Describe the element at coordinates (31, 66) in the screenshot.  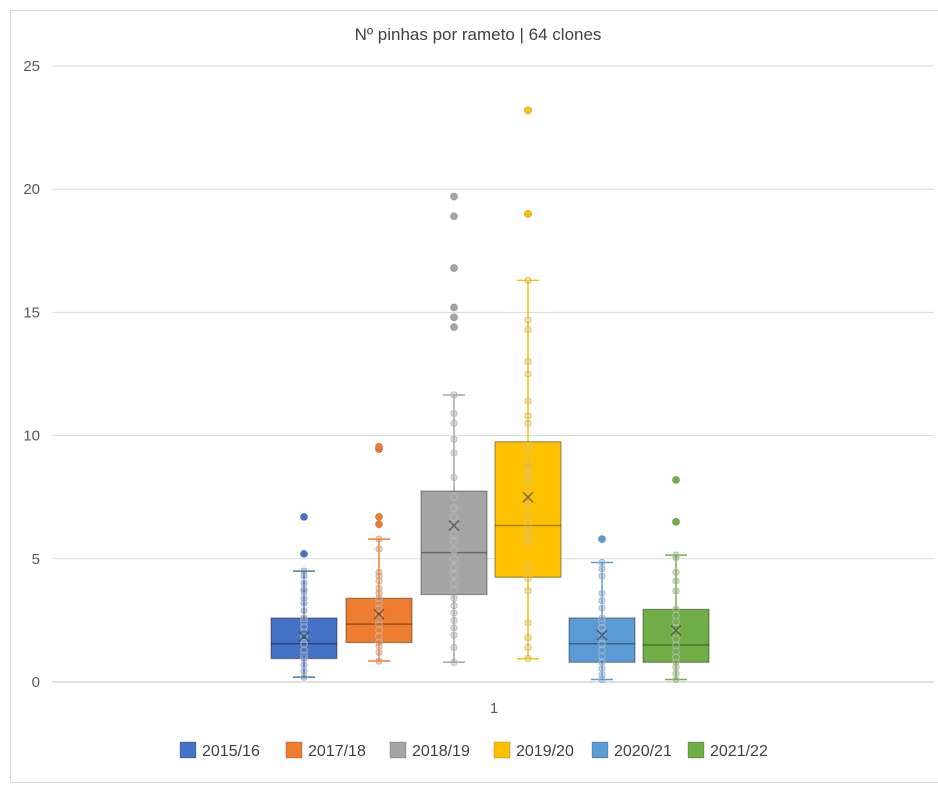
I see `y-tick-label: 25` at that location.